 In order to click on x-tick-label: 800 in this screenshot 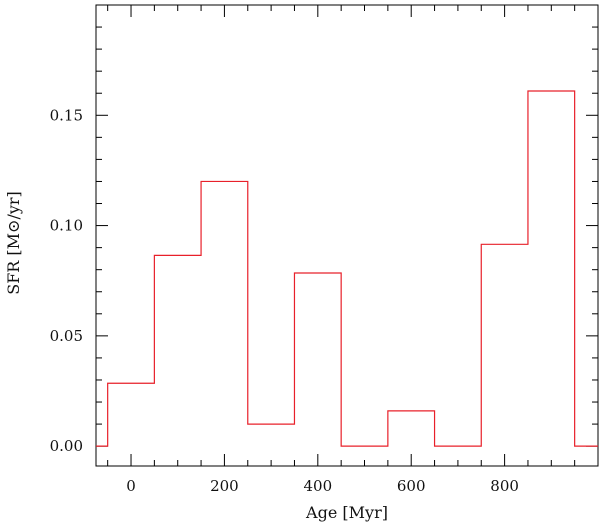, I will do `click(504, 486)`.